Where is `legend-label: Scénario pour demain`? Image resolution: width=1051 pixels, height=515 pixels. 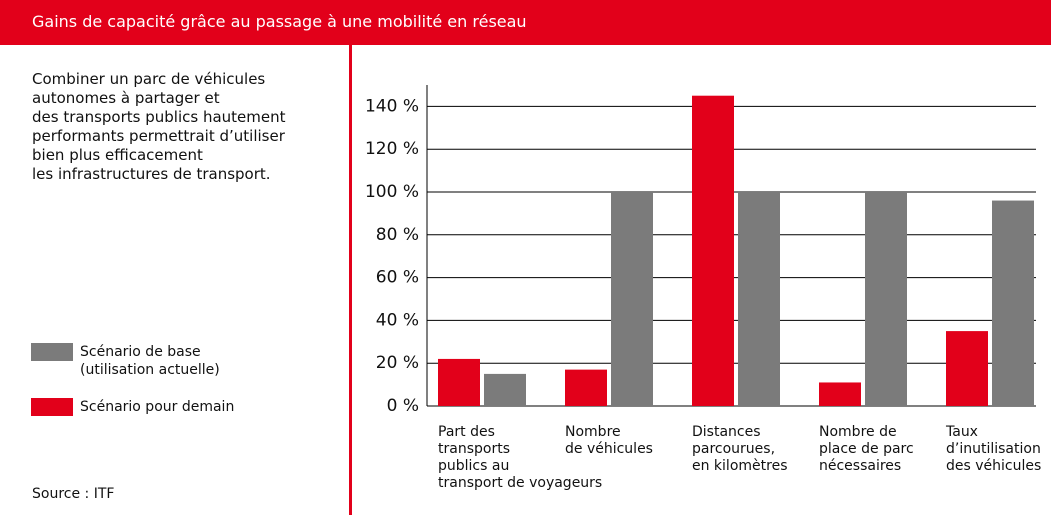
legend-label: Scénario pour demain is located at coordinates (157, 407).